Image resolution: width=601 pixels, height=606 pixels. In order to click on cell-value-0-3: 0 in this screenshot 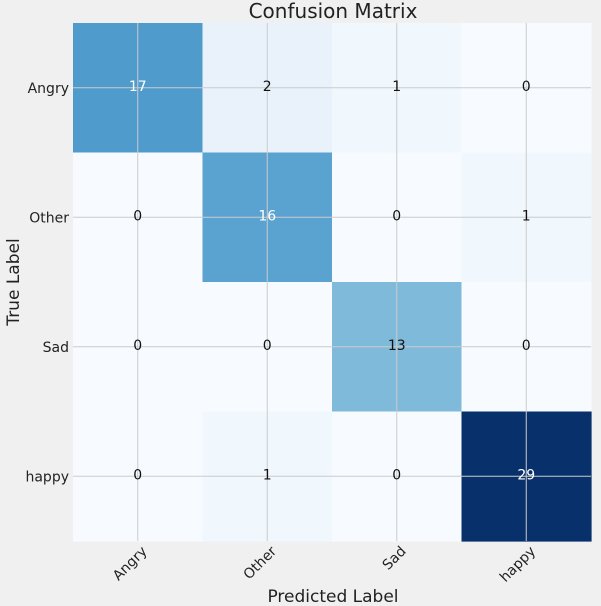, I will do `click(526, 87)`.